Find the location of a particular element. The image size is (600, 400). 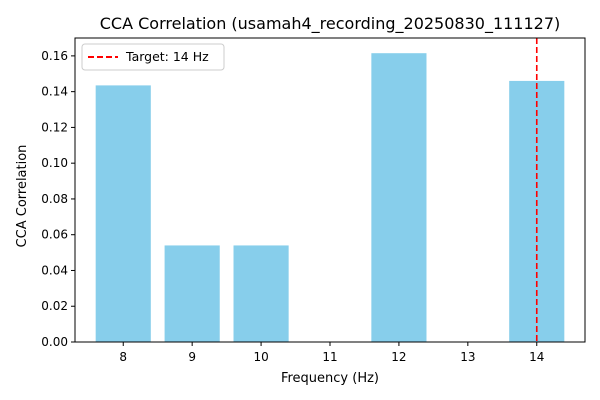

x-tick-label: 9 is located at coordinates (192, 357).